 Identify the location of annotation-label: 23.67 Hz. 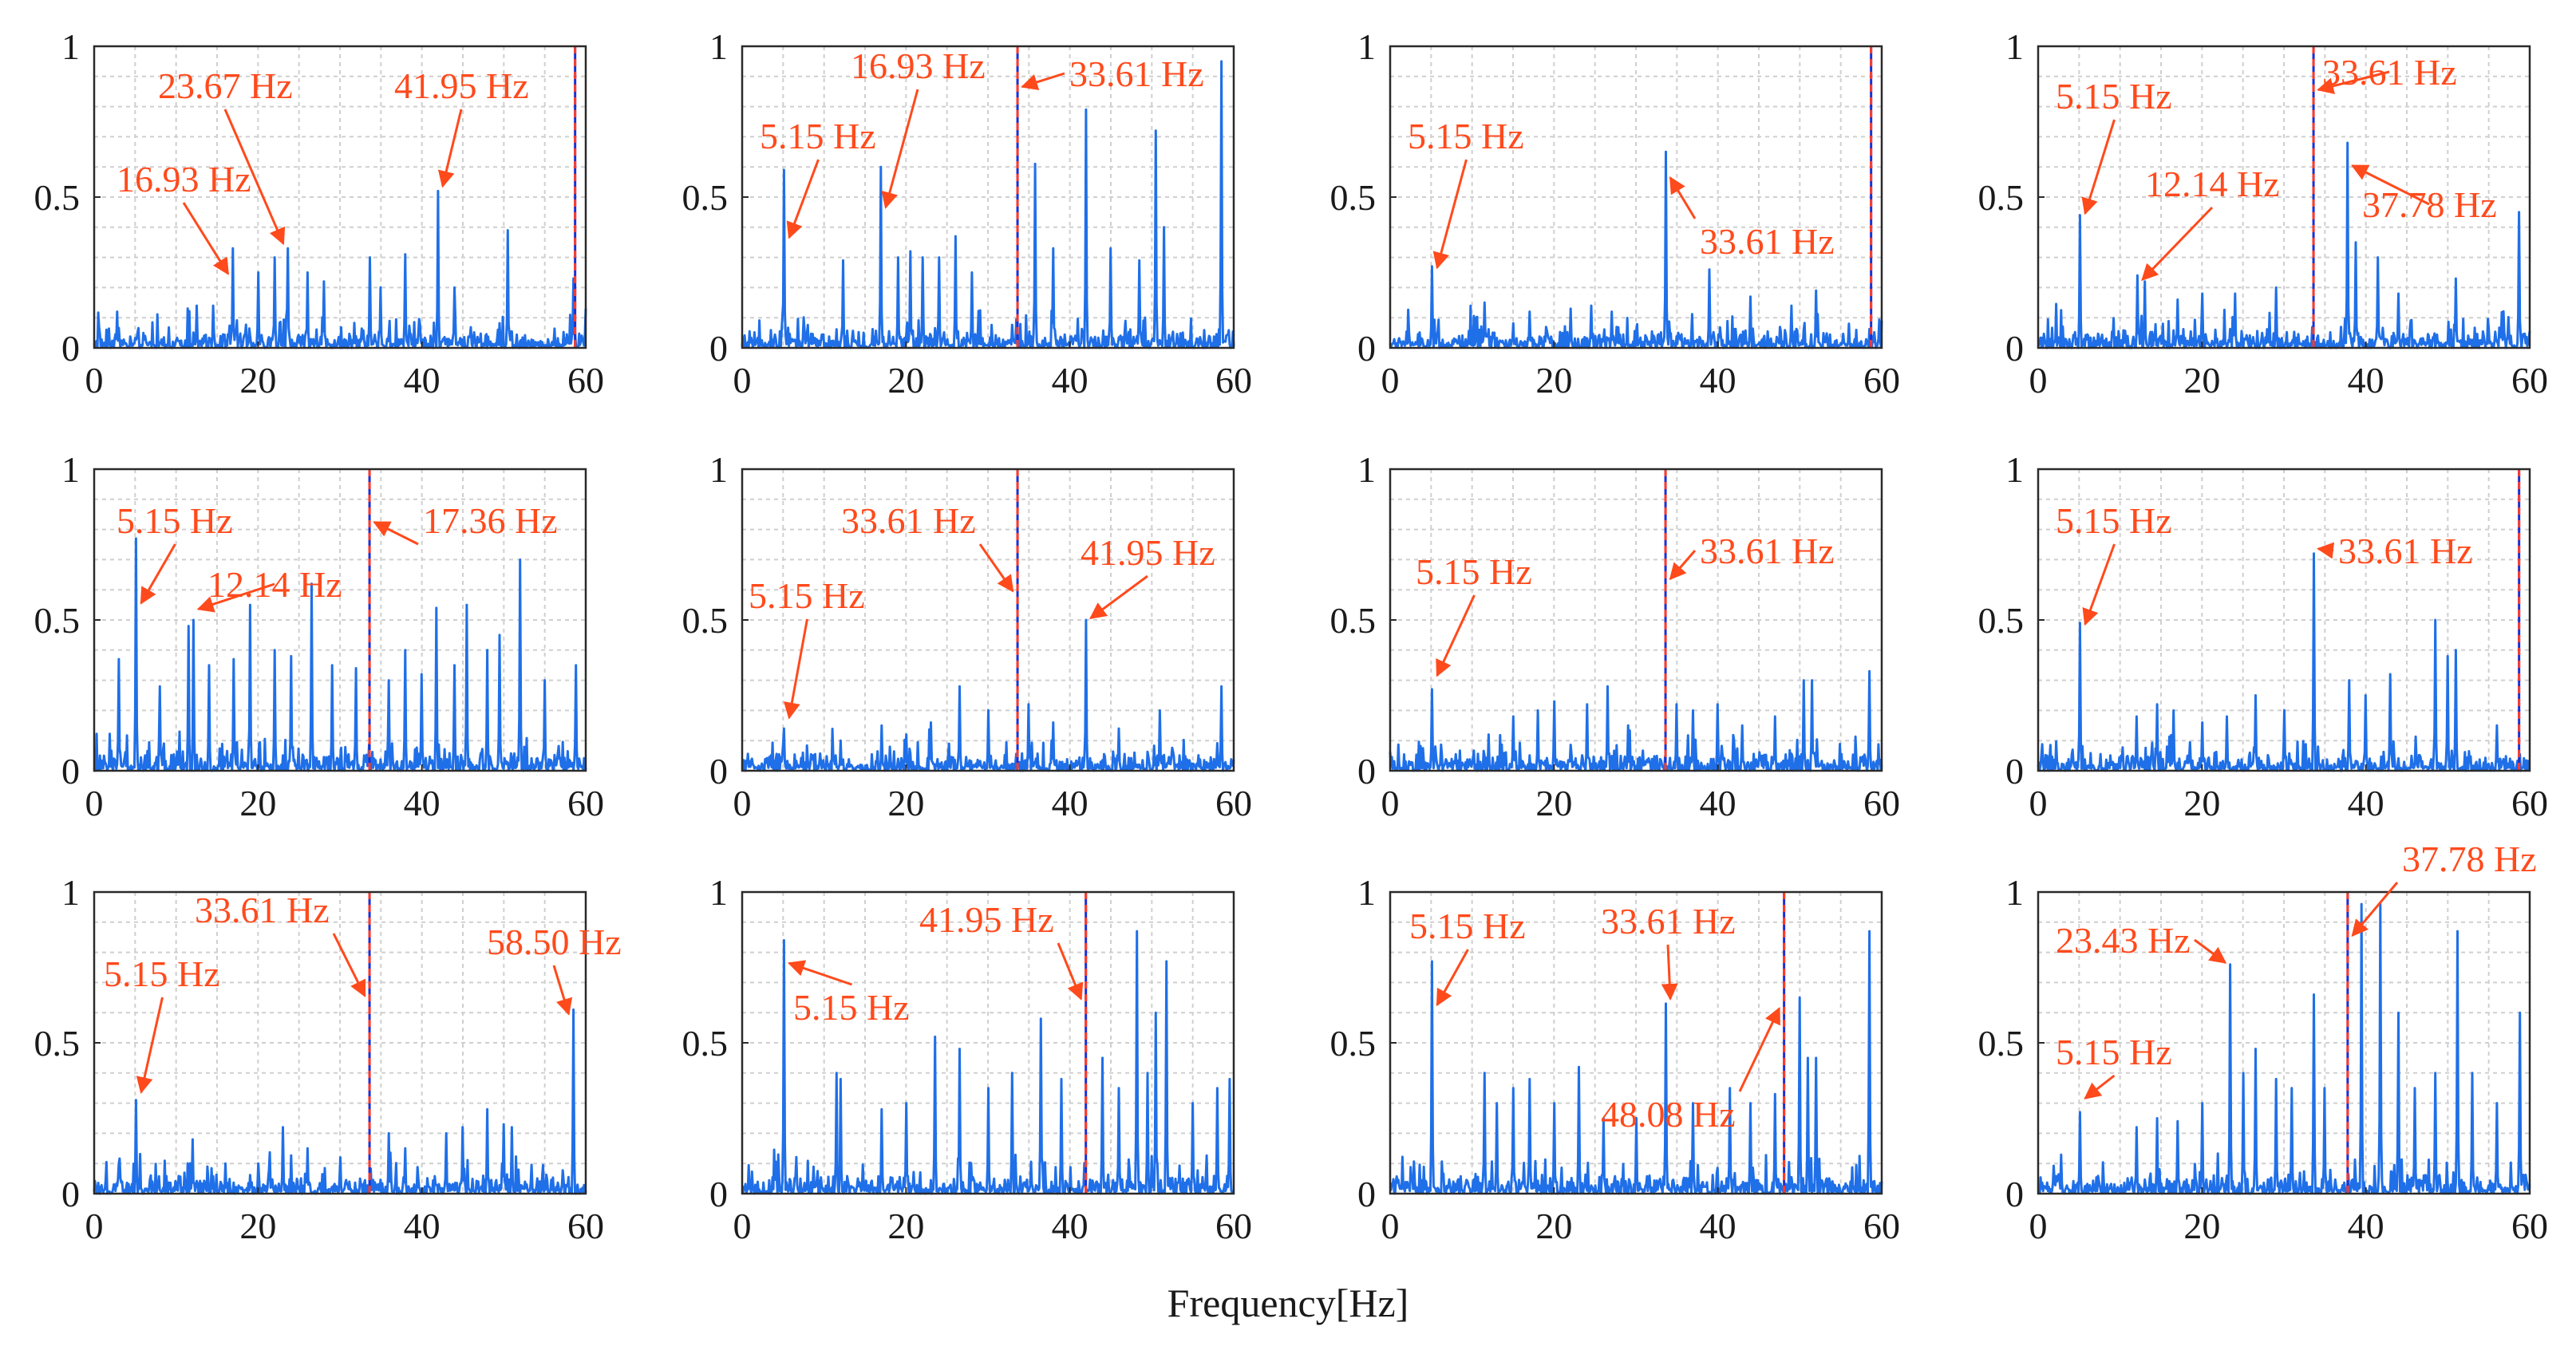
(225, 85).